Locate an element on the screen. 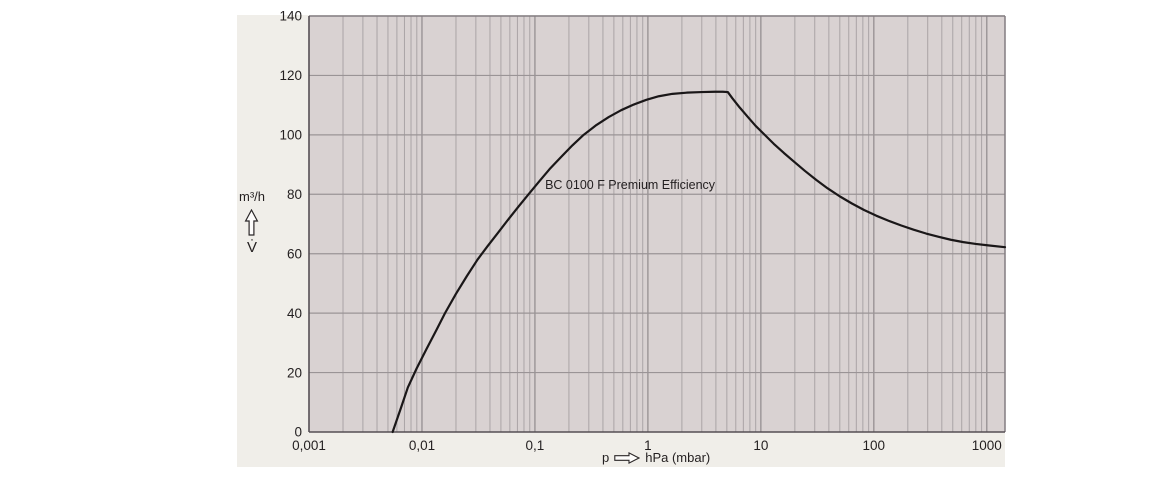 This screenshot has width=1160, height=480. y-tick-label: 80 is located at coordinates (294, 194).